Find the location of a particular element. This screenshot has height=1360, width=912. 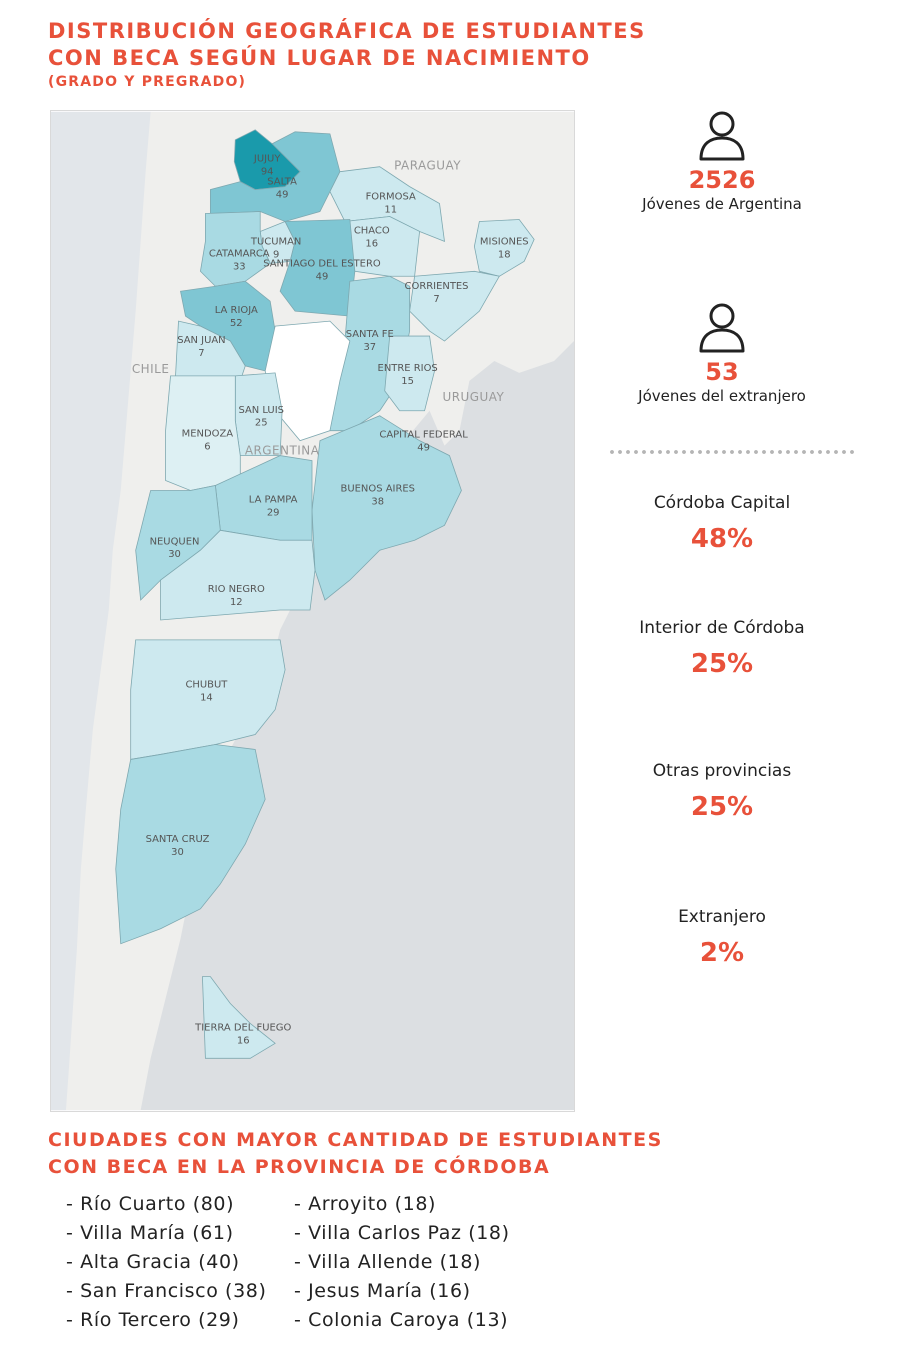

province-label: SALTA is located at coordinates (282, 182).